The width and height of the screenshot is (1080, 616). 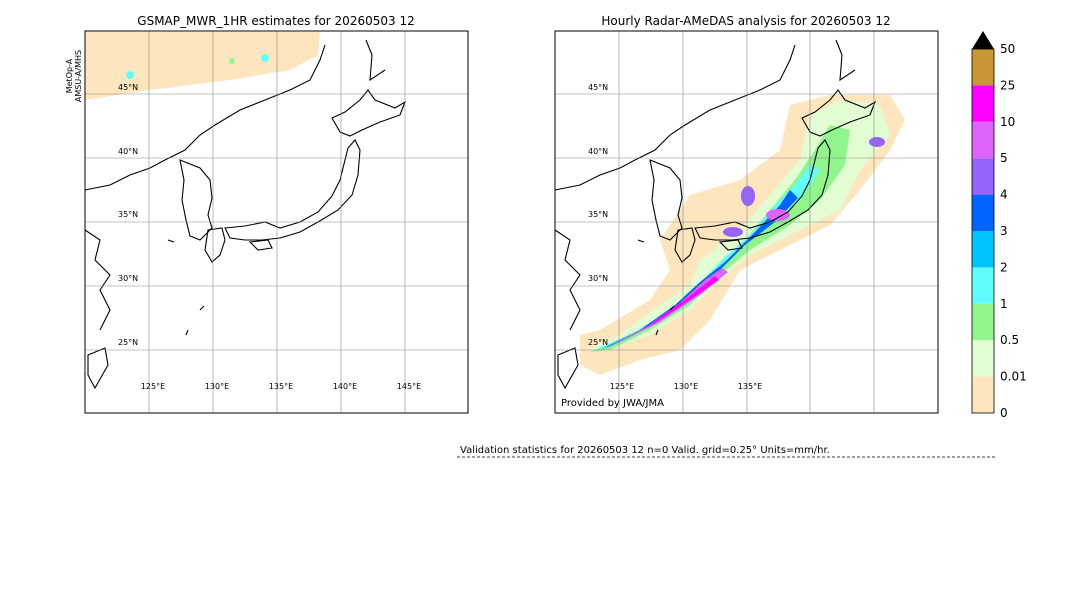 I want to click on colorbar: 0 0.01 0.5 1 2 3 4 5 10 25 50, so click(x=999, y=225).